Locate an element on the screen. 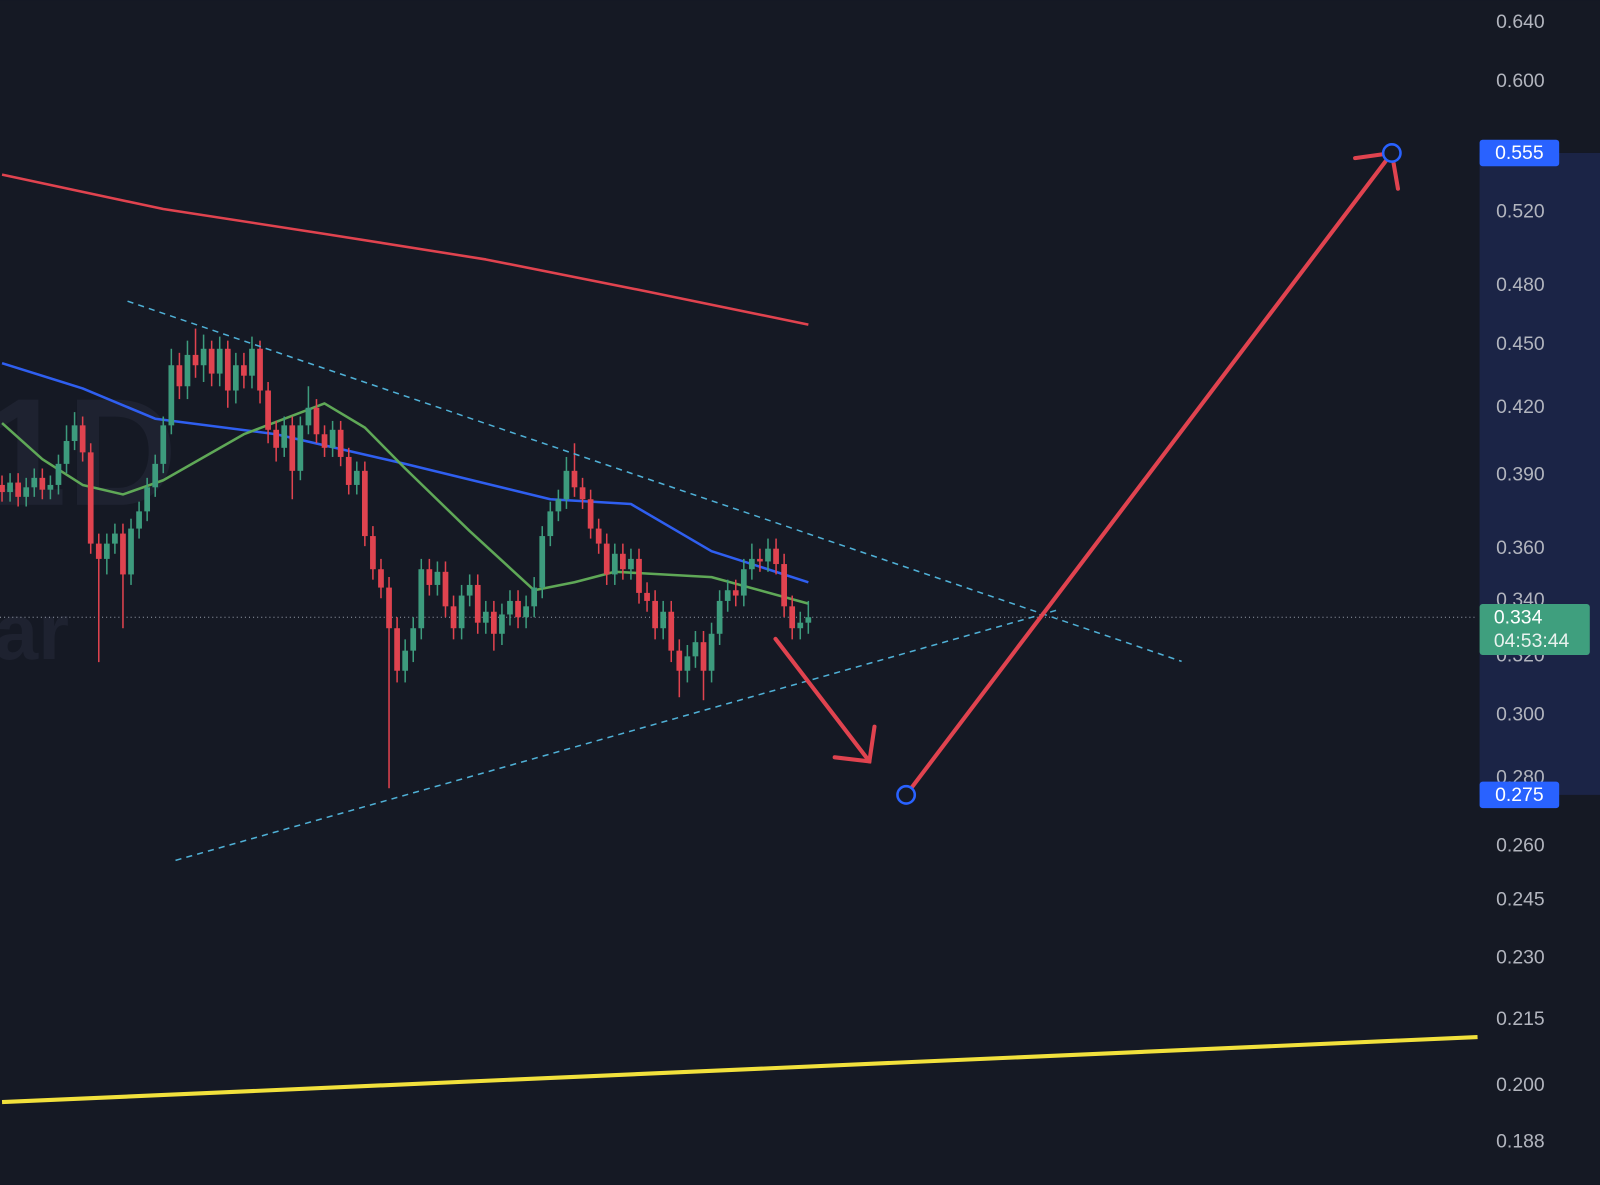  y-tick-label: 0.230 is located at coordinates (1520, 957).